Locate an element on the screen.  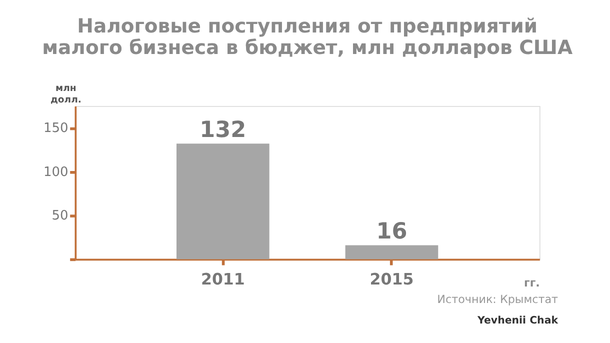
y-tick-label: 150 is located at coordinates (55, 128).